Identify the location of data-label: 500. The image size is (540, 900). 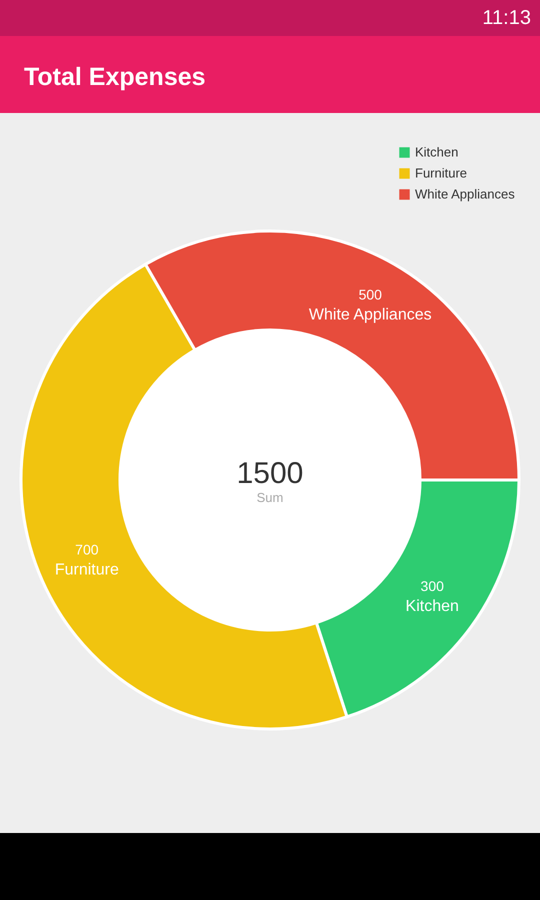
(370, 294).